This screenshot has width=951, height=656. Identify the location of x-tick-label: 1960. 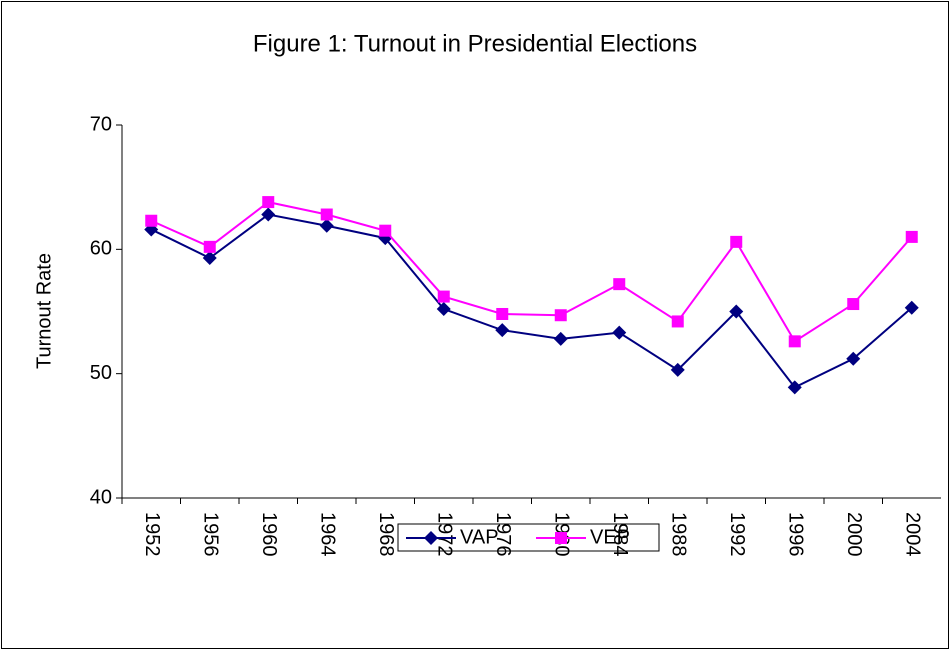
(269, 534).